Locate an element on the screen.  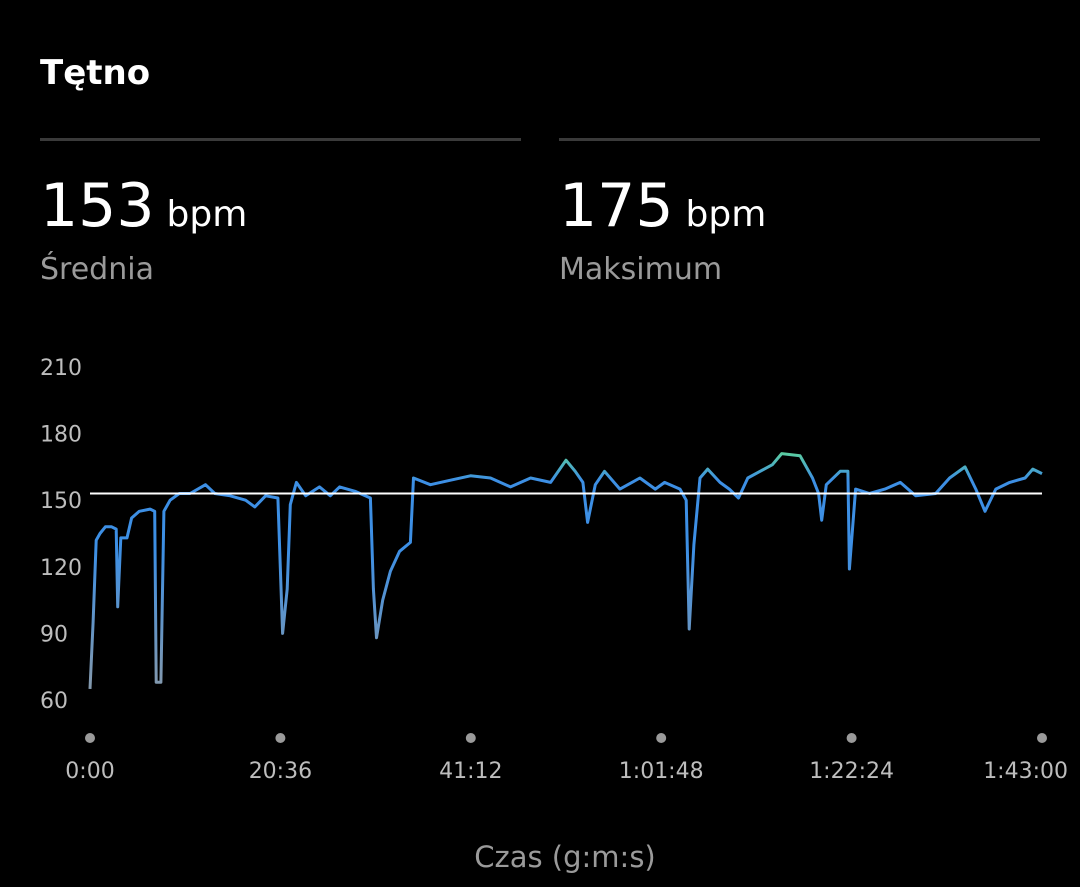
x-tick-label: 0:00 is located at coordinates (89, 771).